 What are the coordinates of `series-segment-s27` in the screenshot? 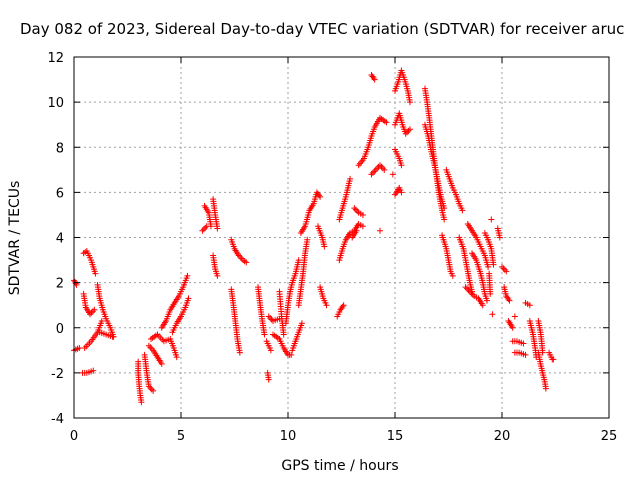 It's located at (292, 292).